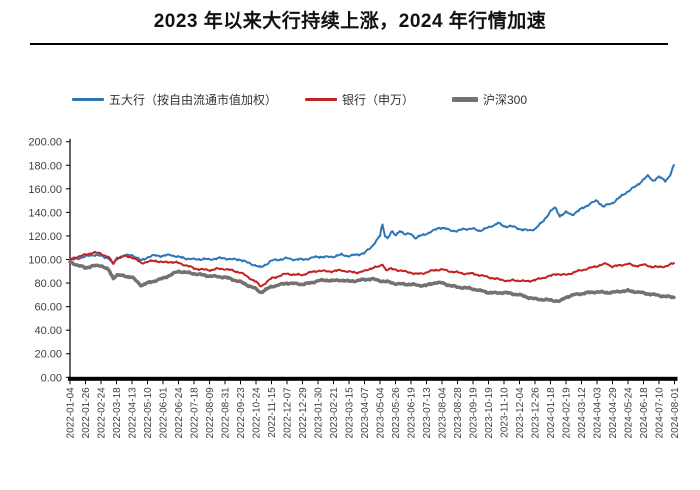  What do you see at coordinates (45, 143) in the screenshot?
I see `y-axis-label: 200.00` at bounding box center [45, 143].